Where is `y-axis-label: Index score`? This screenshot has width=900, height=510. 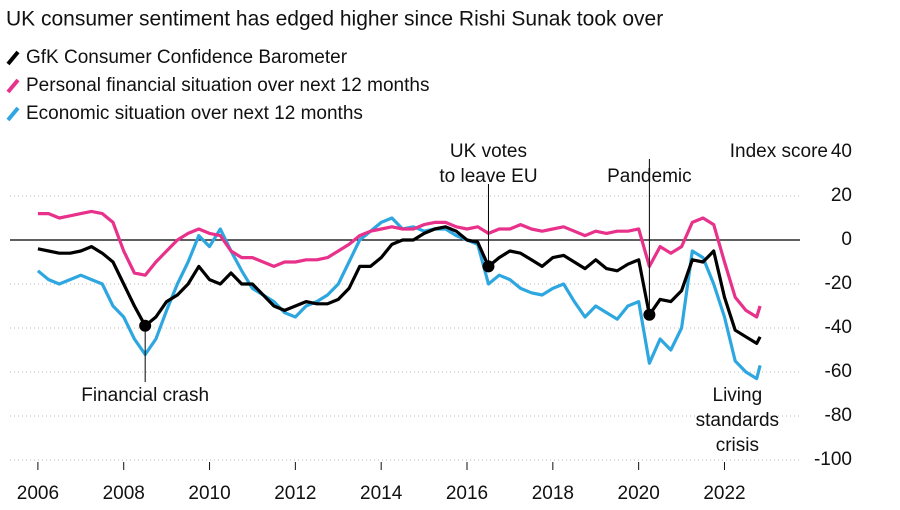
y-axis-label: Index score is located at coordinates (779, 151).